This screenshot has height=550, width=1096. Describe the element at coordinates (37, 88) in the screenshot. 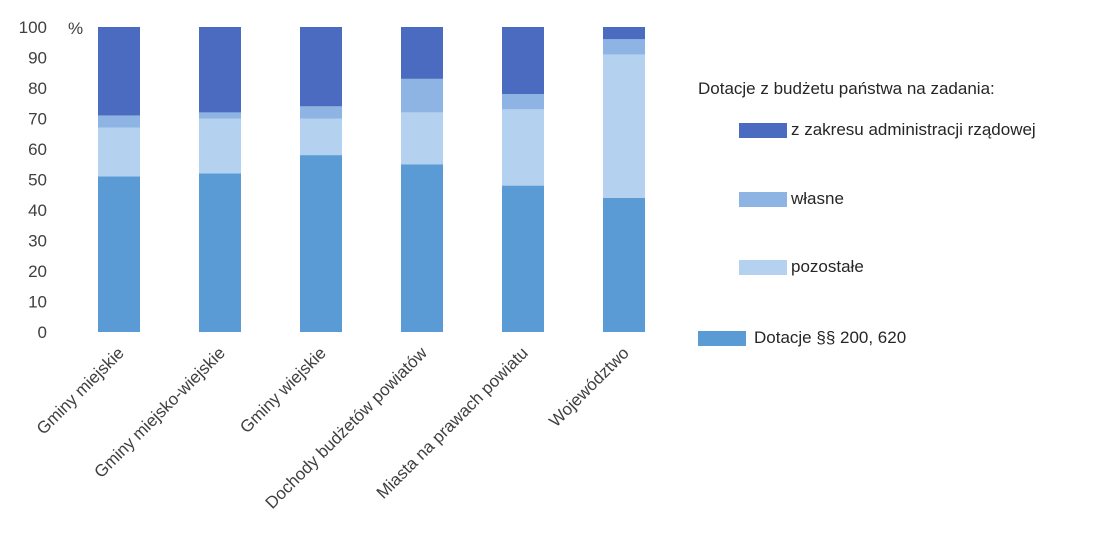

I see `y-tick-label: 80` at that location.